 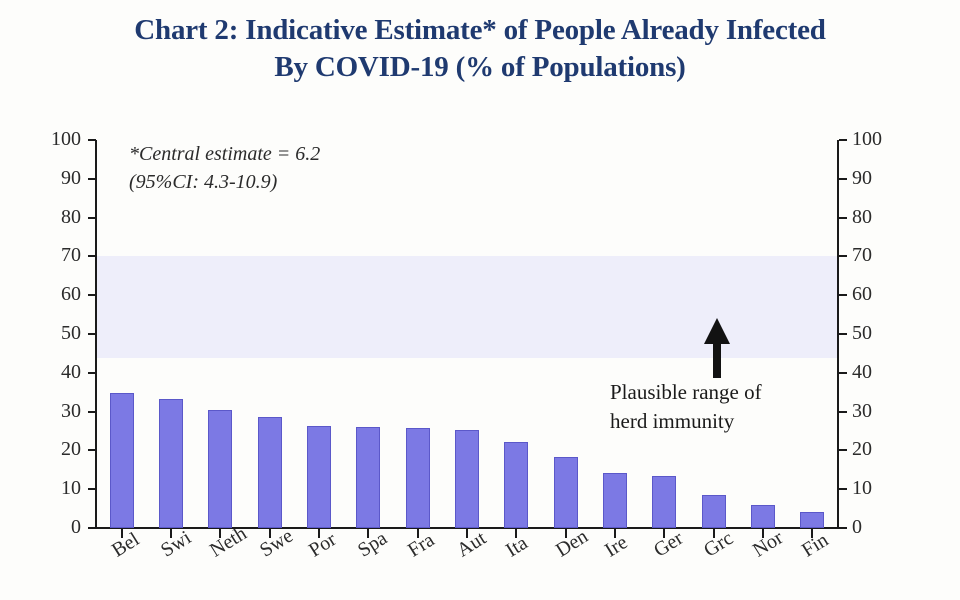 What do you see at coordinates (420, 545) in the screenshot?
I see `x-axis-label-fra: Fra` at bounding box center [420, 545].